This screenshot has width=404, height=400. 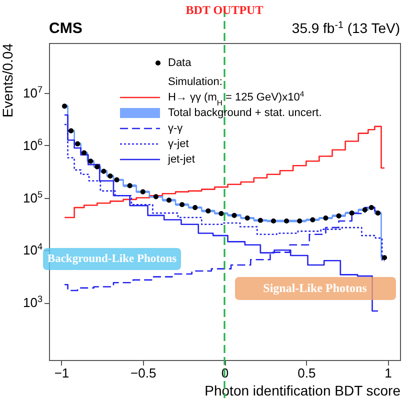 I want to click on legend-label: γ-γ, so click(x=176, y=128).